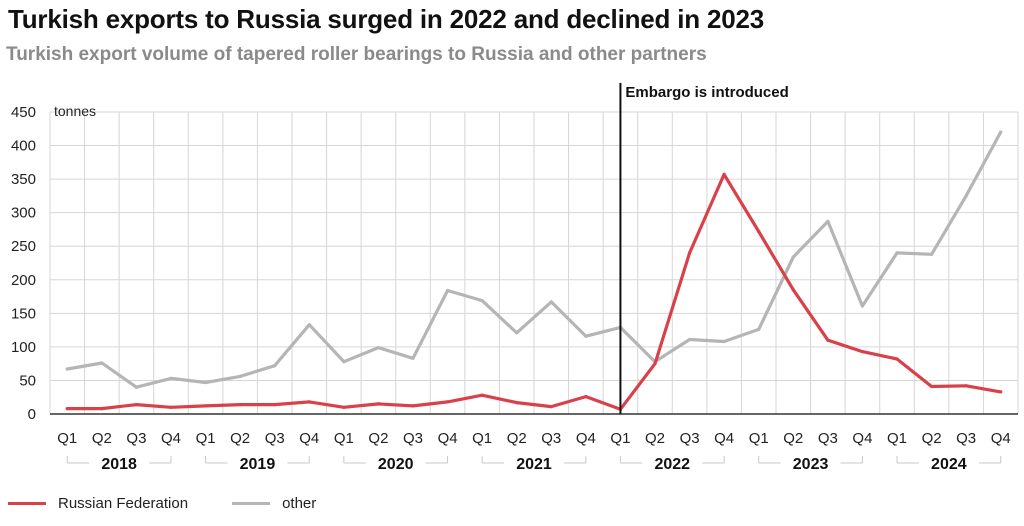  What do you see at coordinates (23, 213) in the screenshot?
I see `y-tick-label: 300` at bounding box center [23, 213].